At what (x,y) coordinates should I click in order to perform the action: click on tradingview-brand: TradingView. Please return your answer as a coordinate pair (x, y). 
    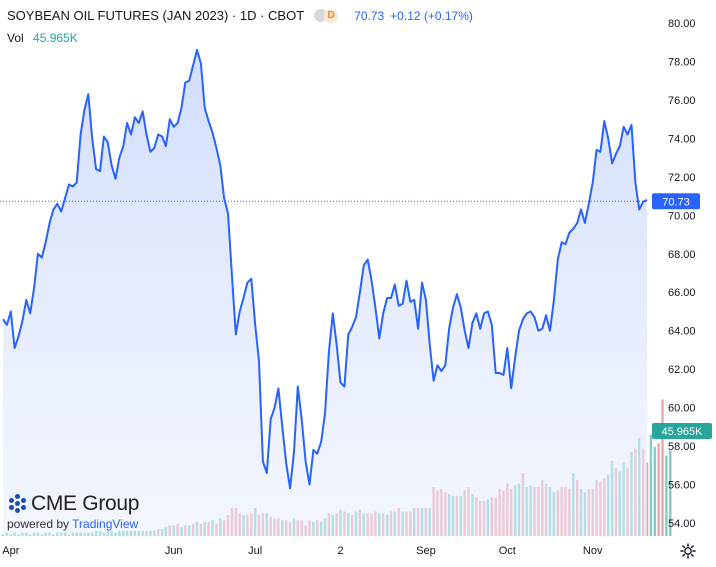
    Looking at the image, I should click on (105, 524).